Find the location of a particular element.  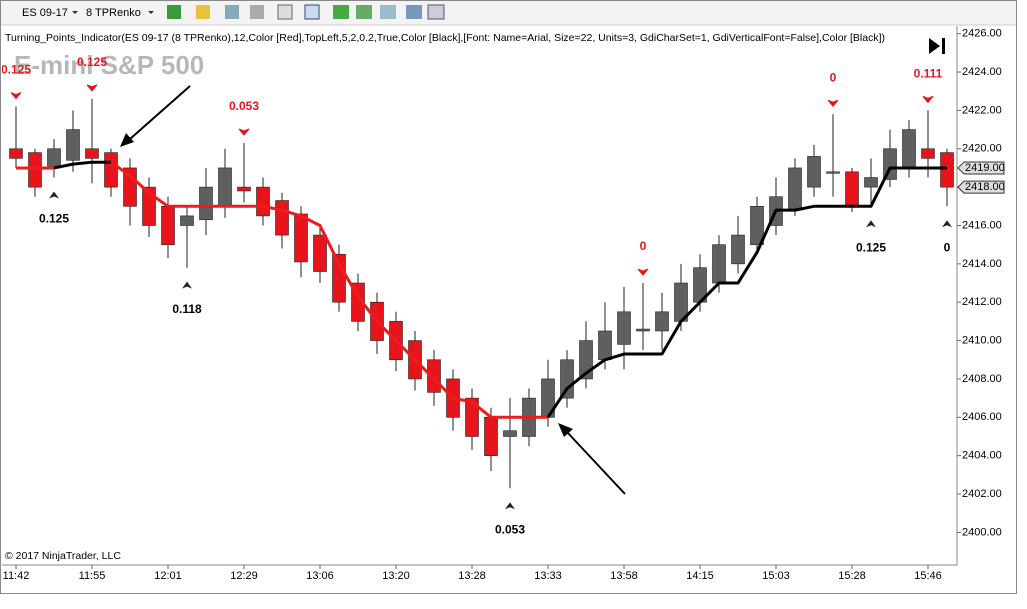

toolbar-icons is located at coordinates (306, 12).